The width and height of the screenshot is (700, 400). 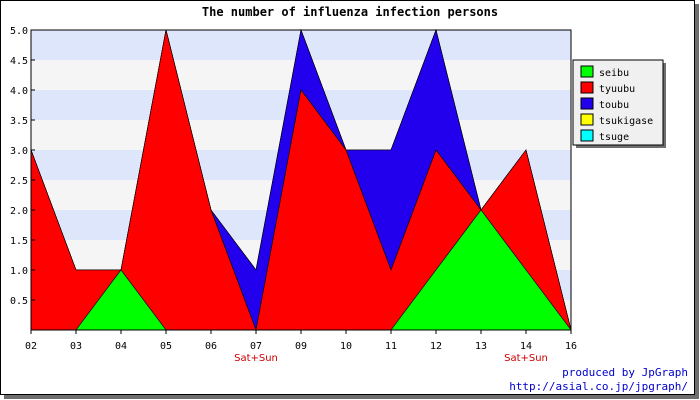 What do you see at coordinates (614, 73) in the screenshot?
I see `legend-label-seibu: seibu` at bounding box center [614, 73].